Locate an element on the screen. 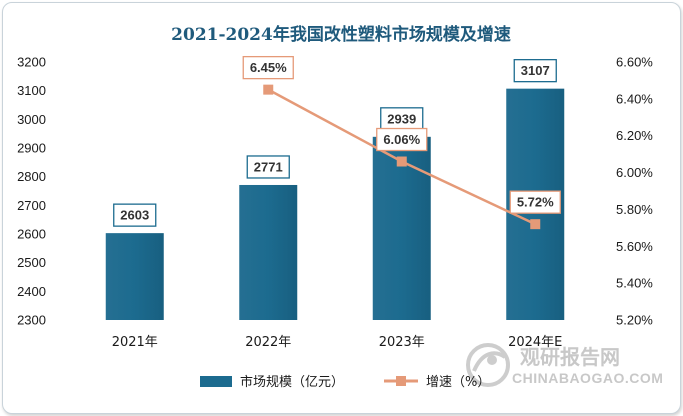 Image resolution: width=683 pixels, height=416 pixels. right-tick-label: 6.20% is located at coordinates (634, 135).